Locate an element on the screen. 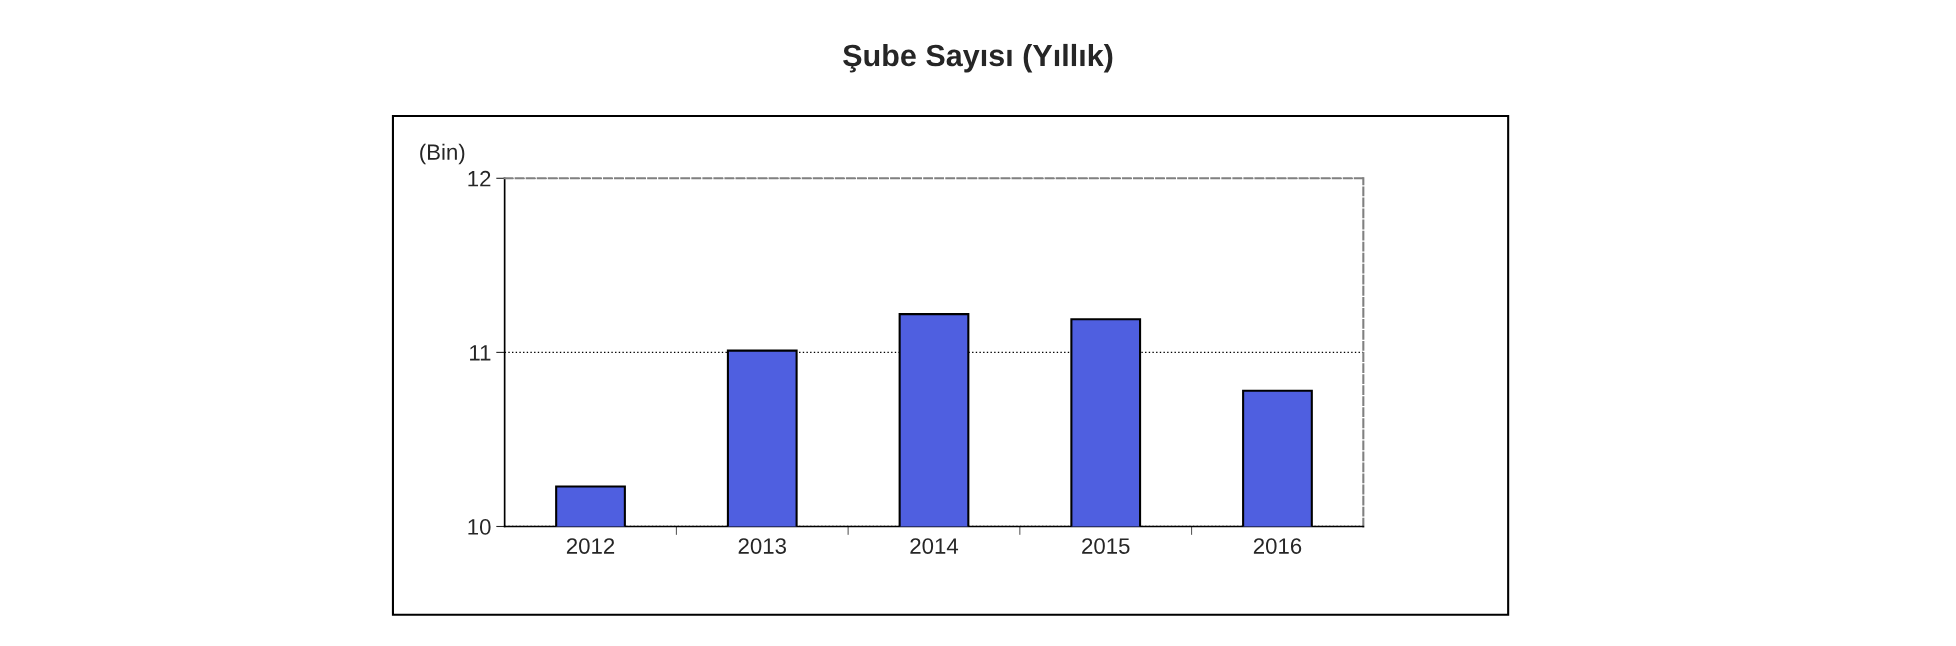 The image size is (1956, 646). y-tick-label: 10 is located at coordinates (479, 527).